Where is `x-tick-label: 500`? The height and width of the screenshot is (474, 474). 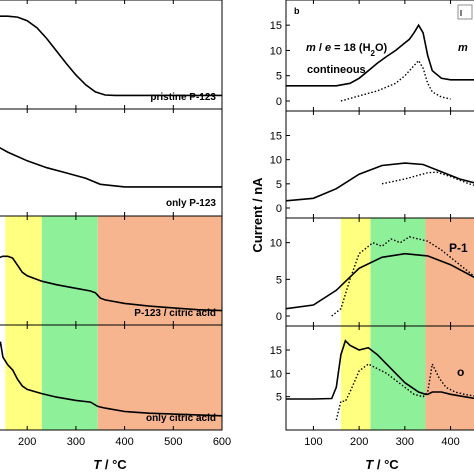
x-tick-label: 500 is located at coordinates (173, 442).